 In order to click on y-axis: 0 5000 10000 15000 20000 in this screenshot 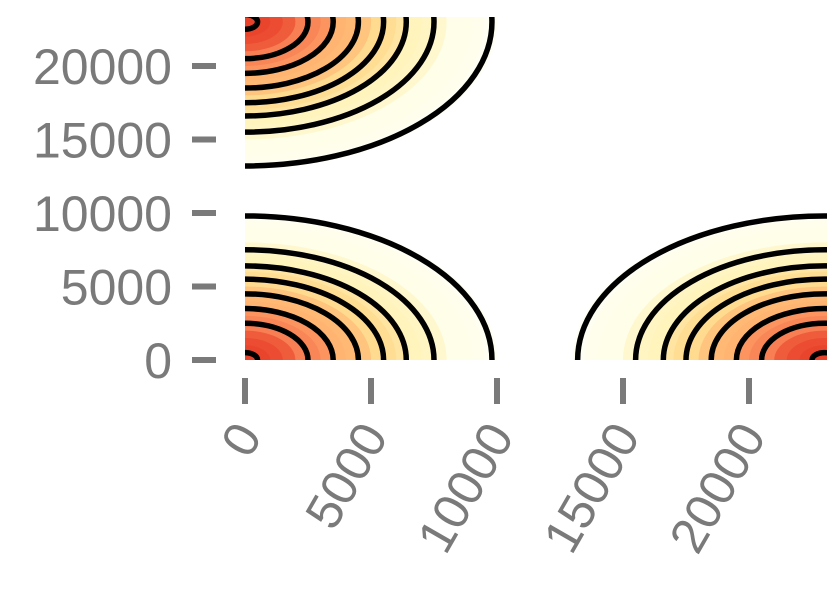, I will do `click(124, 214)`.